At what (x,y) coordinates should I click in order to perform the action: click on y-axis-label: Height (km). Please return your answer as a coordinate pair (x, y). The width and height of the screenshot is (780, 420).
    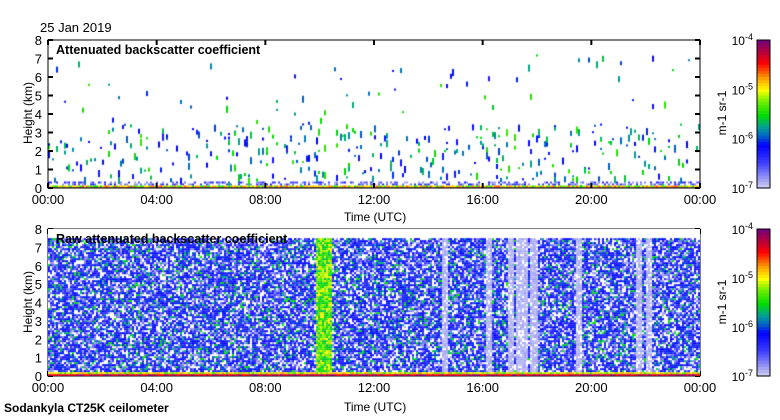
    Looking at the image, I should click on (28, 113).